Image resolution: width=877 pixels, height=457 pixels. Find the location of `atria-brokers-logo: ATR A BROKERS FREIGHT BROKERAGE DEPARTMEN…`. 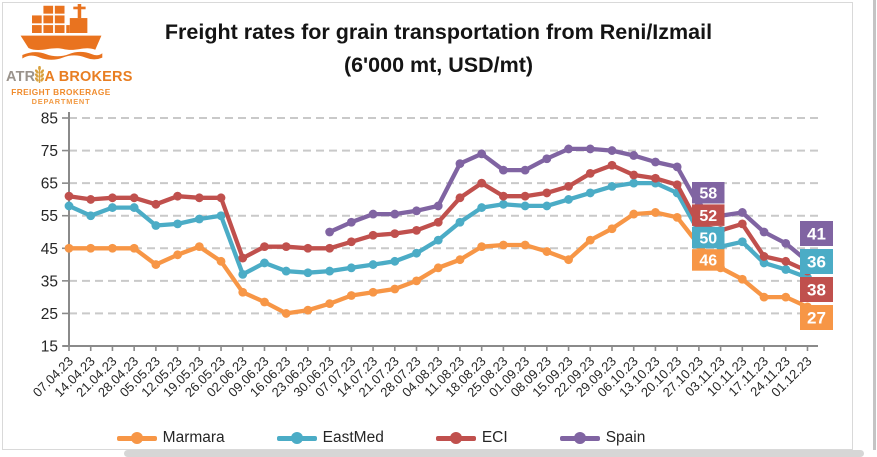

atria-brokers-logo: ATR A BROKERS FREIGHT BROKERAGE DEPARTMEN… is located at coordinates (69, 54).